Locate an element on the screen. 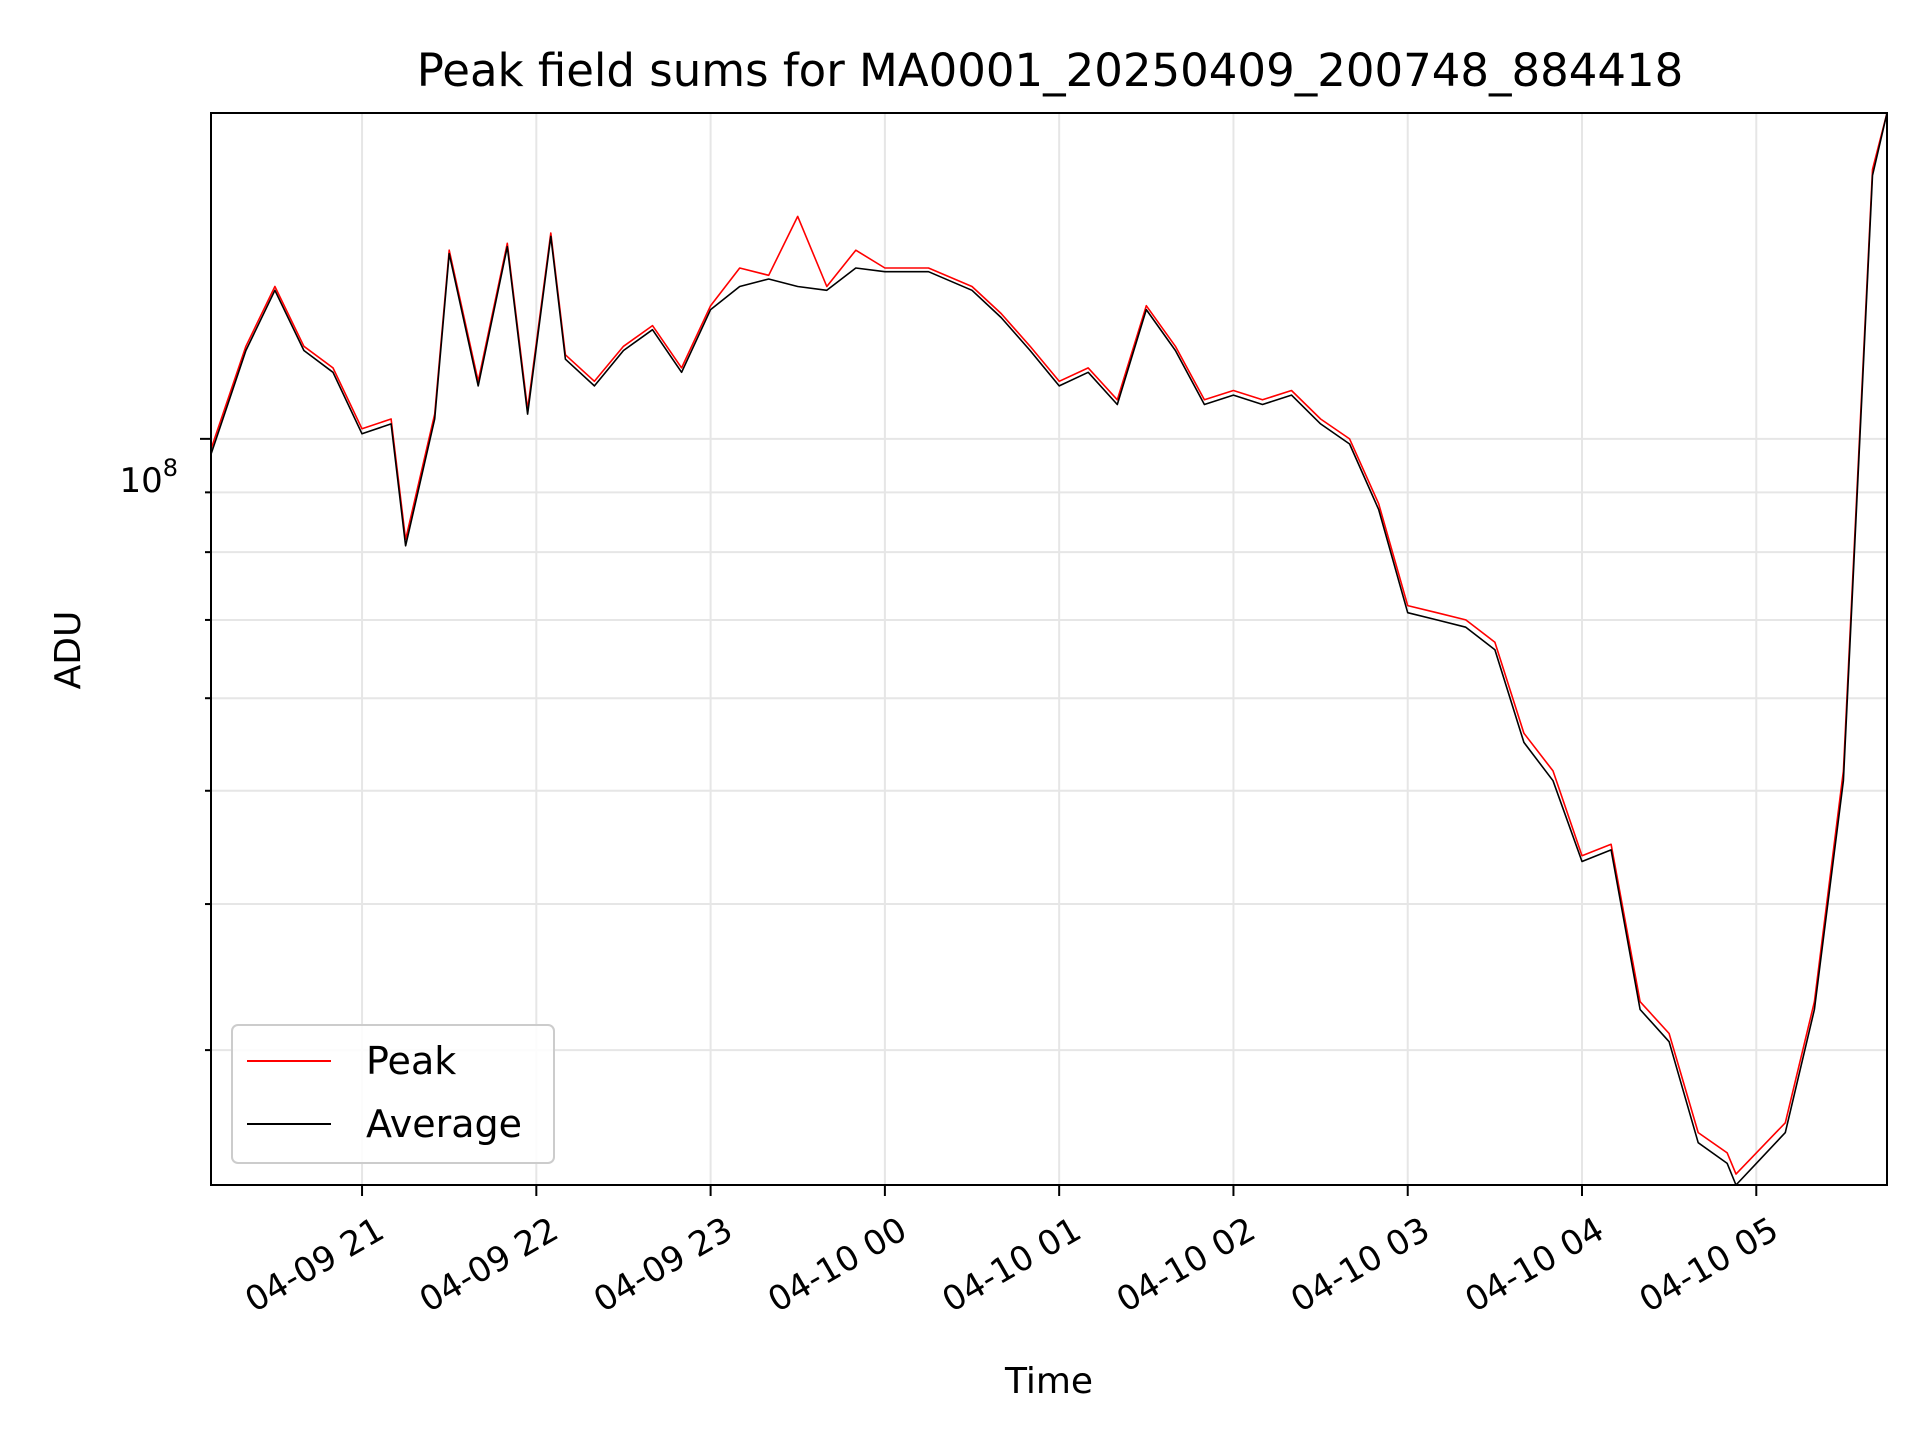 This screenshot has width=1920, height=1440. legend-box is located at coordinates (393, 1094).